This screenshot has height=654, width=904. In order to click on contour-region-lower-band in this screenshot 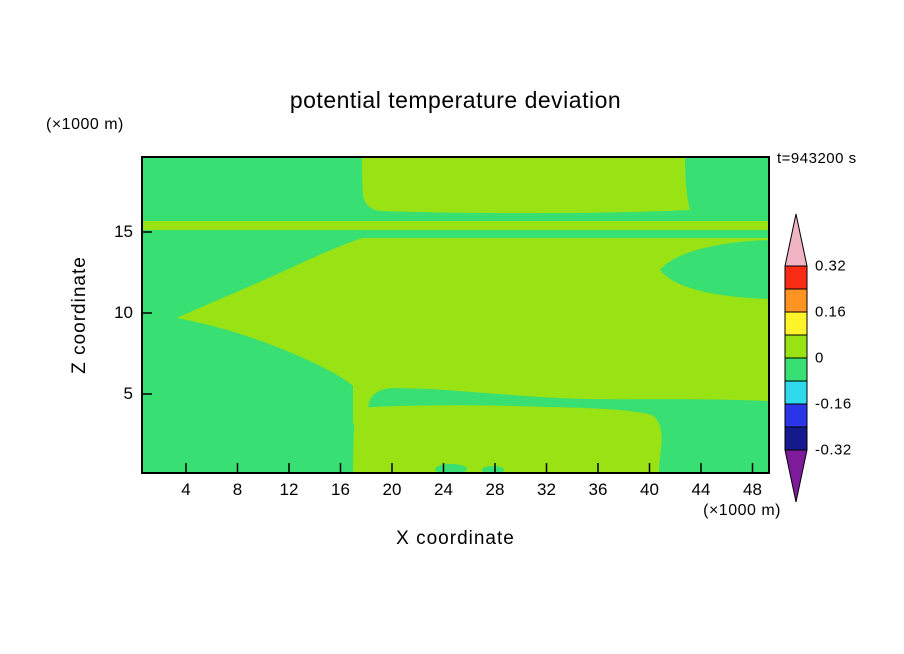, I will do `click(507, 438)`.